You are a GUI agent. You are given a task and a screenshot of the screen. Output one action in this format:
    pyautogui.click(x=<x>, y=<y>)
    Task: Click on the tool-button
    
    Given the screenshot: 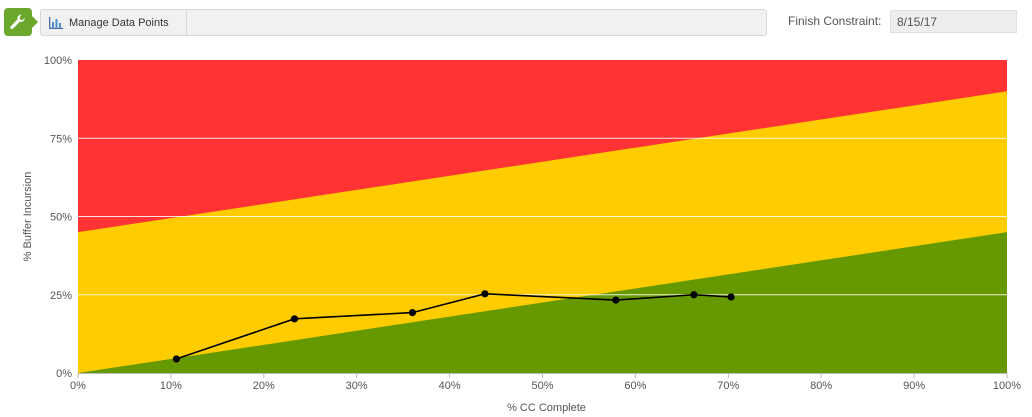 What is the action you would take?
    pyautogui.click(x=21, y=22)
    